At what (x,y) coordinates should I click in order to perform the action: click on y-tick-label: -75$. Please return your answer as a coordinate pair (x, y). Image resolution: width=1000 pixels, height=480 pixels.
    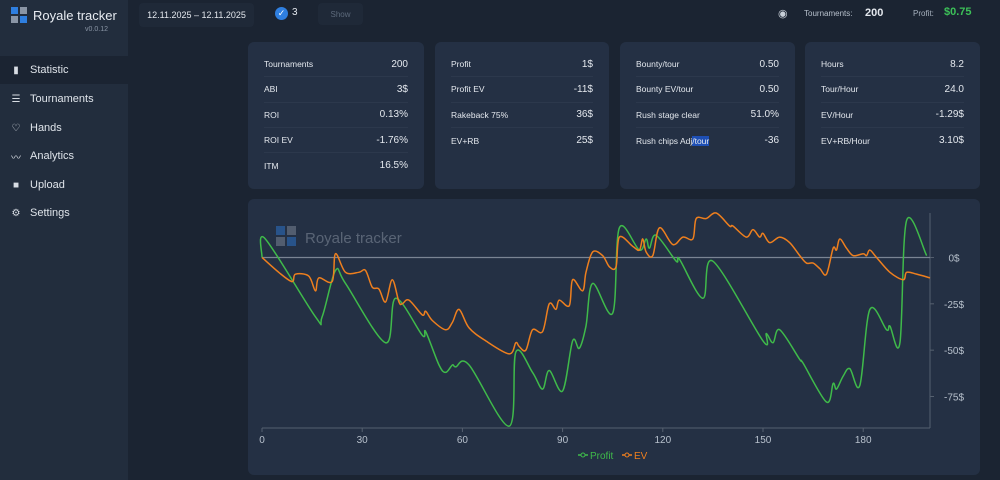
    Looking at the image, I should click on (954, 397).